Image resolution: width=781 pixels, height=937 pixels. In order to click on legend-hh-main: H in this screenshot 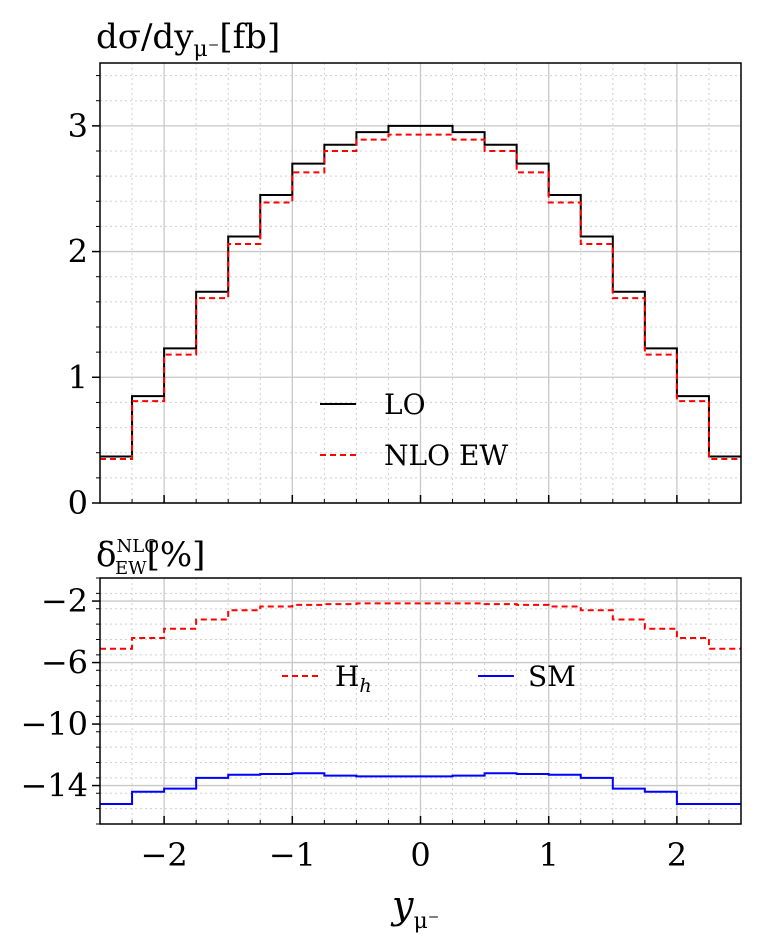, I will do `click(347, 676)`.